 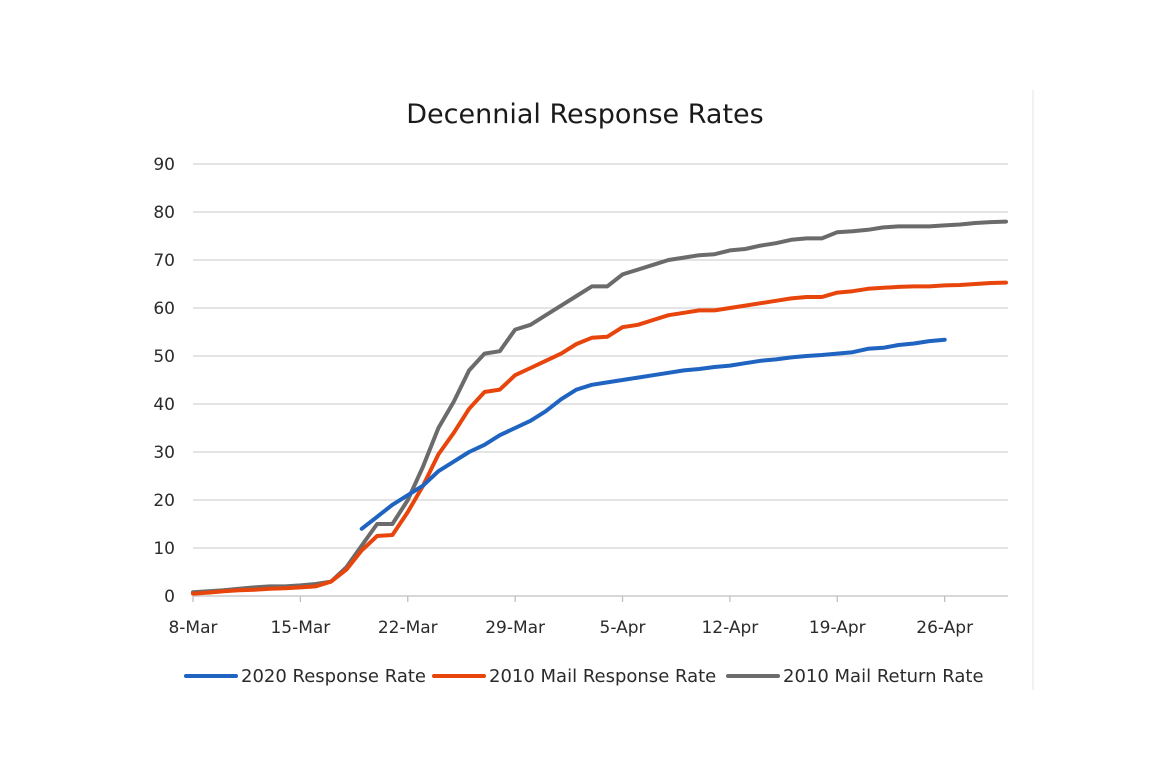 I want to click on x-tick-label: 12-Apr, so click(x=729, y=628).